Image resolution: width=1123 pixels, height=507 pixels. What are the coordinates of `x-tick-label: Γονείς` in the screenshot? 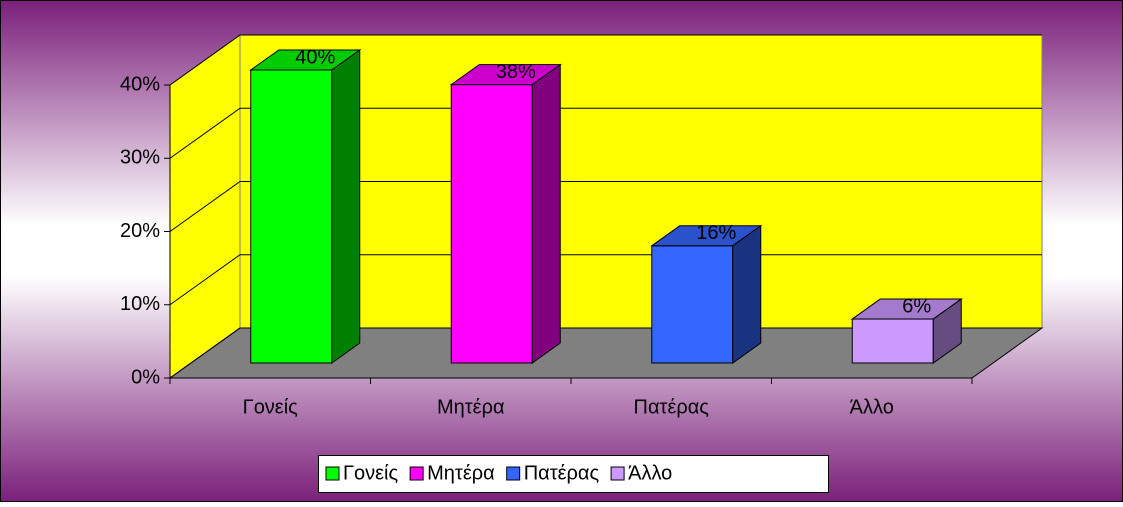 It's located at (270, 407).